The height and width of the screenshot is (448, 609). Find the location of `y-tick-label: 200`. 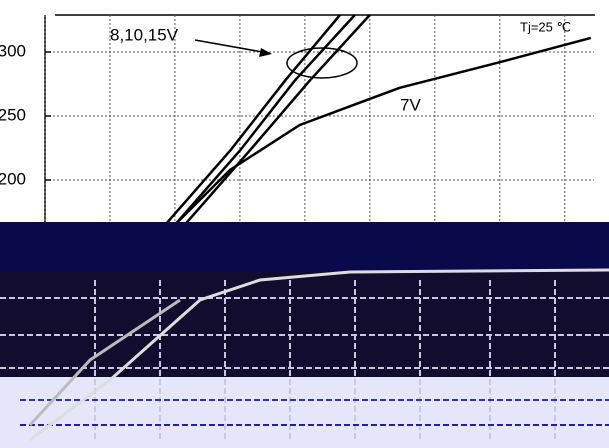

y-tick-label: 200 is located at coordinates (13, 178).